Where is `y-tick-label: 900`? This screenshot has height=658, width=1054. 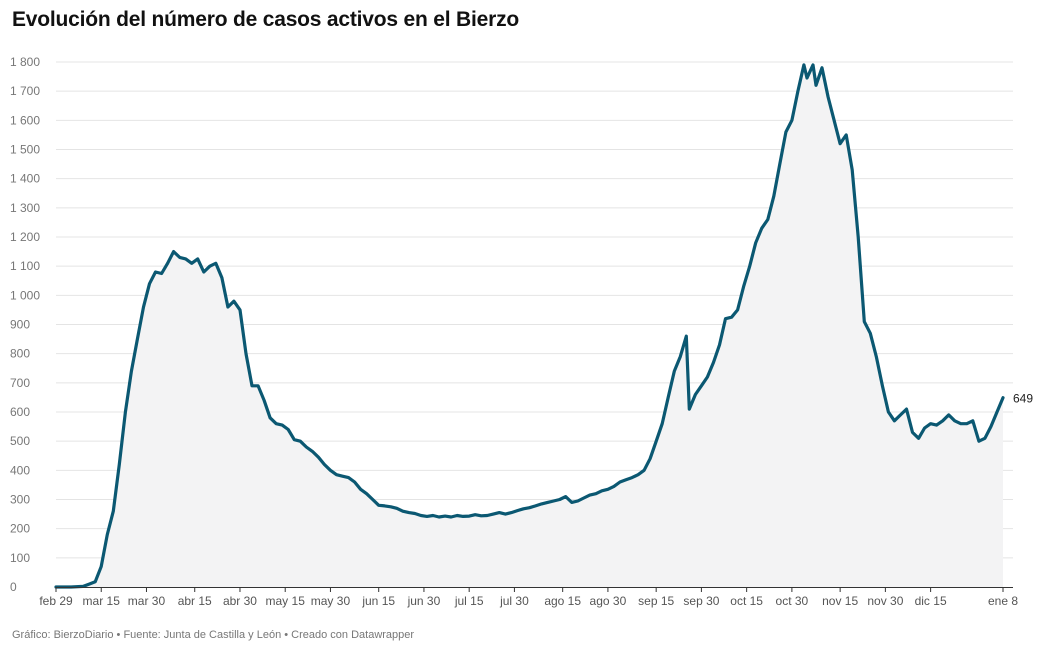
y-tick-label: 900 is located at coordinates (20, 325).